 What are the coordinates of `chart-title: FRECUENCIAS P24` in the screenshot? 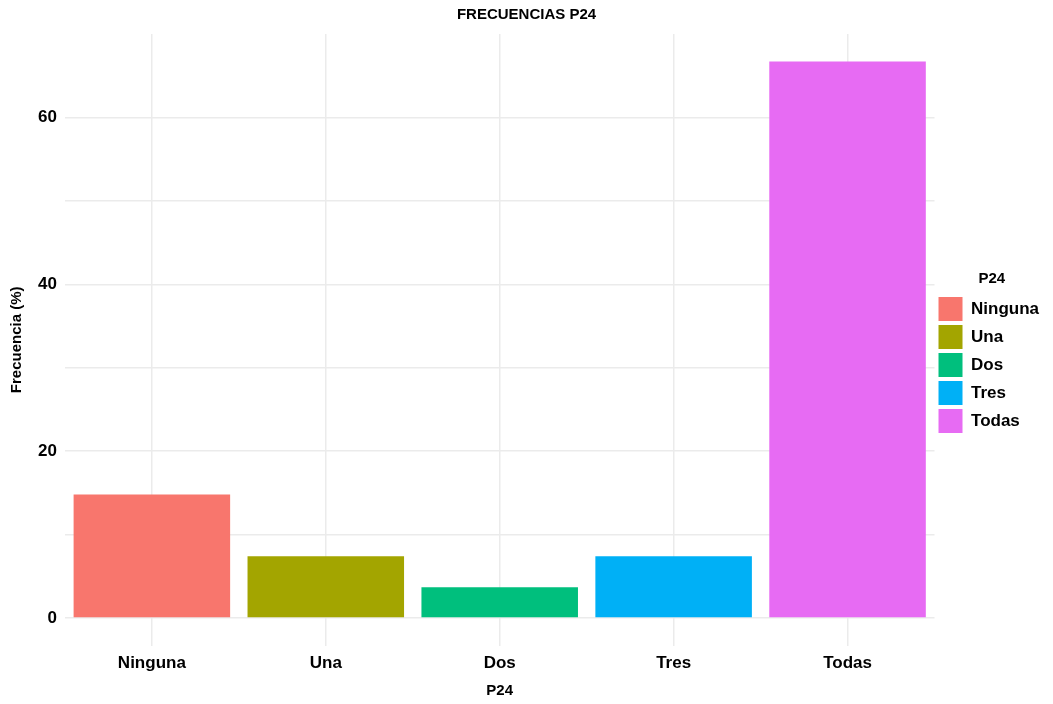 It's located at (526, 14).